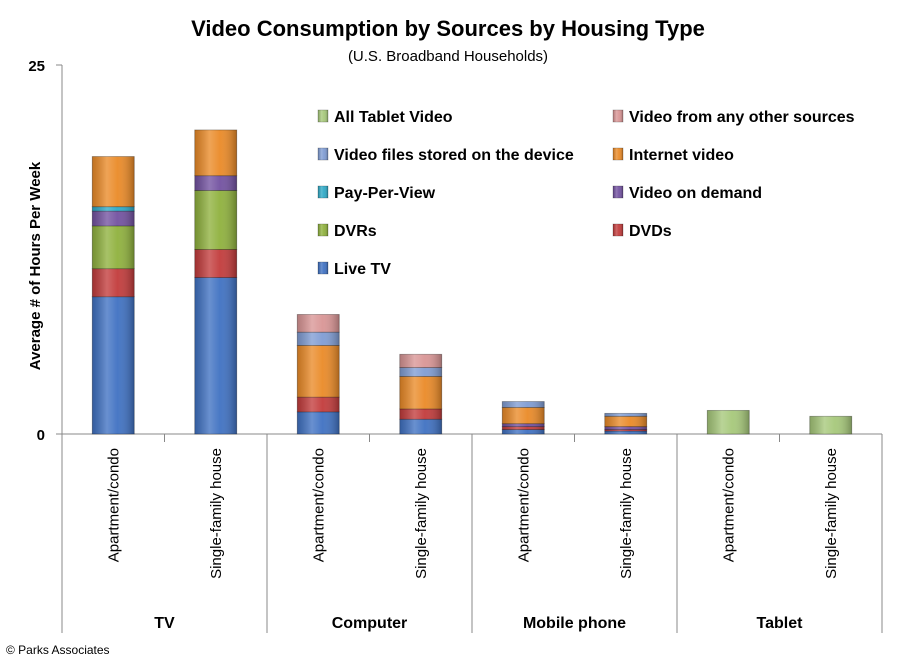  I want to click on group-label: TV, so click(164, 623).